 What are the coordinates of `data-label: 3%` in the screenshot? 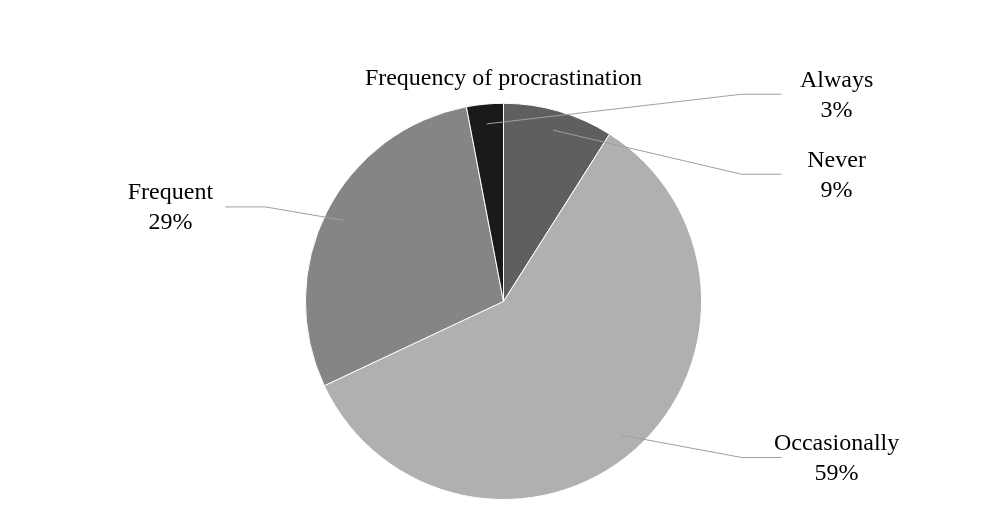 It's located at (836, 108).